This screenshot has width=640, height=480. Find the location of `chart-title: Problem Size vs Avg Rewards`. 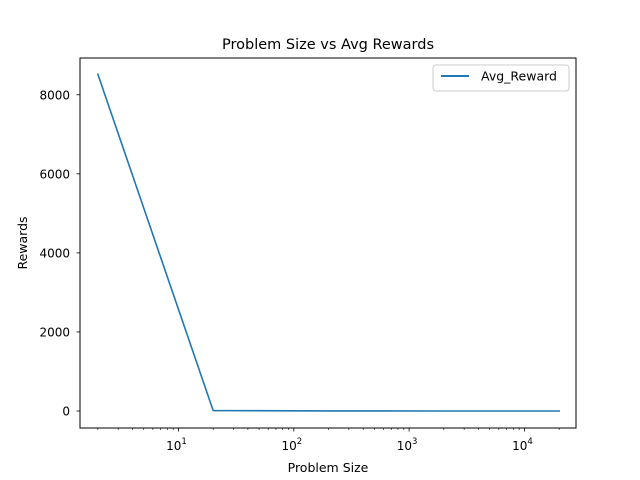

chart-title: Problem Size vs Avg Rewards is located at coordinates (328, 45).